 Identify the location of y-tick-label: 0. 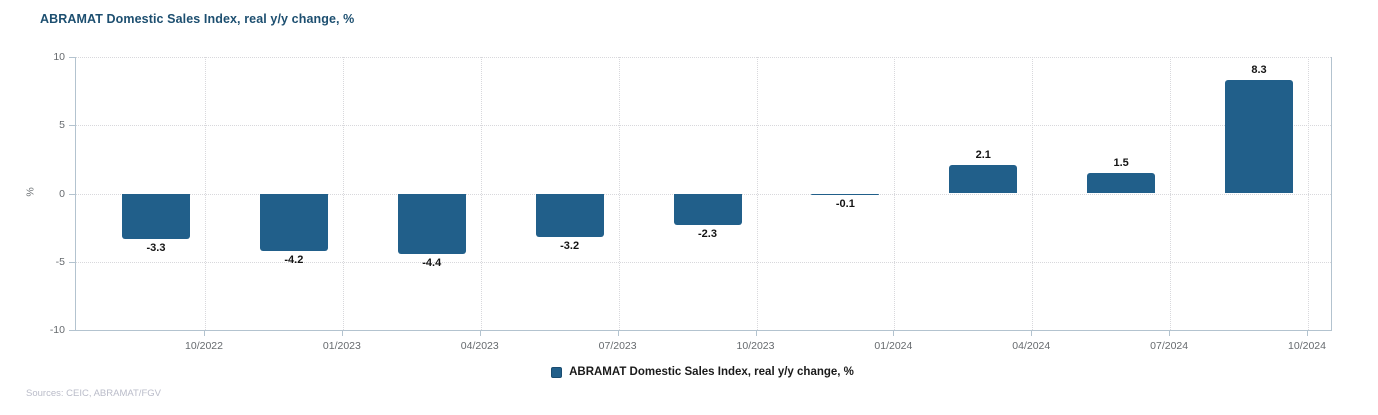
(62, 193).